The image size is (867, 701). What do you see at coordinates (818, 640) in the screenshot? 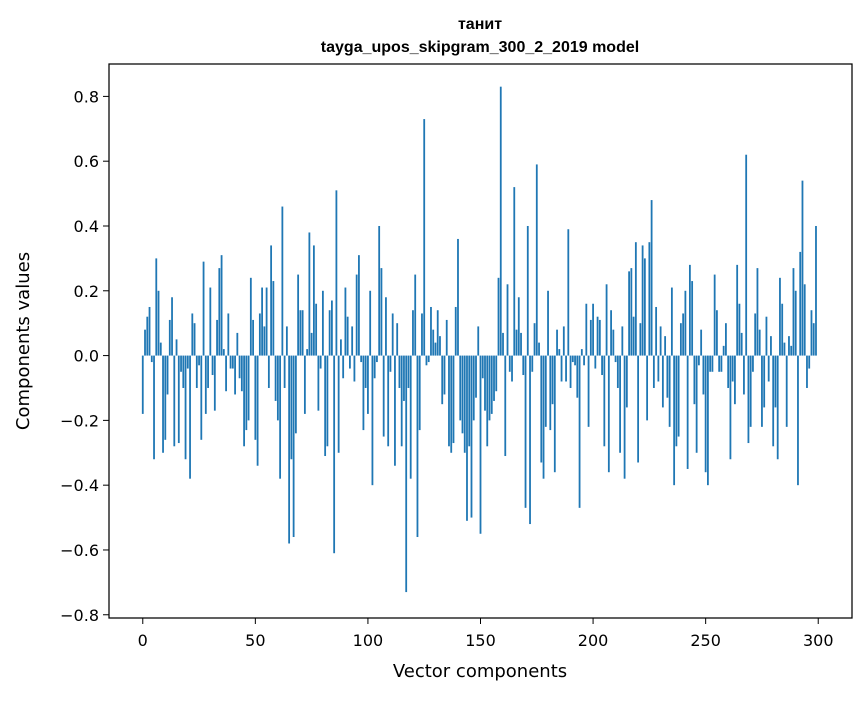
I see `x-tick-label: 300` at bounding box center [818, 640].